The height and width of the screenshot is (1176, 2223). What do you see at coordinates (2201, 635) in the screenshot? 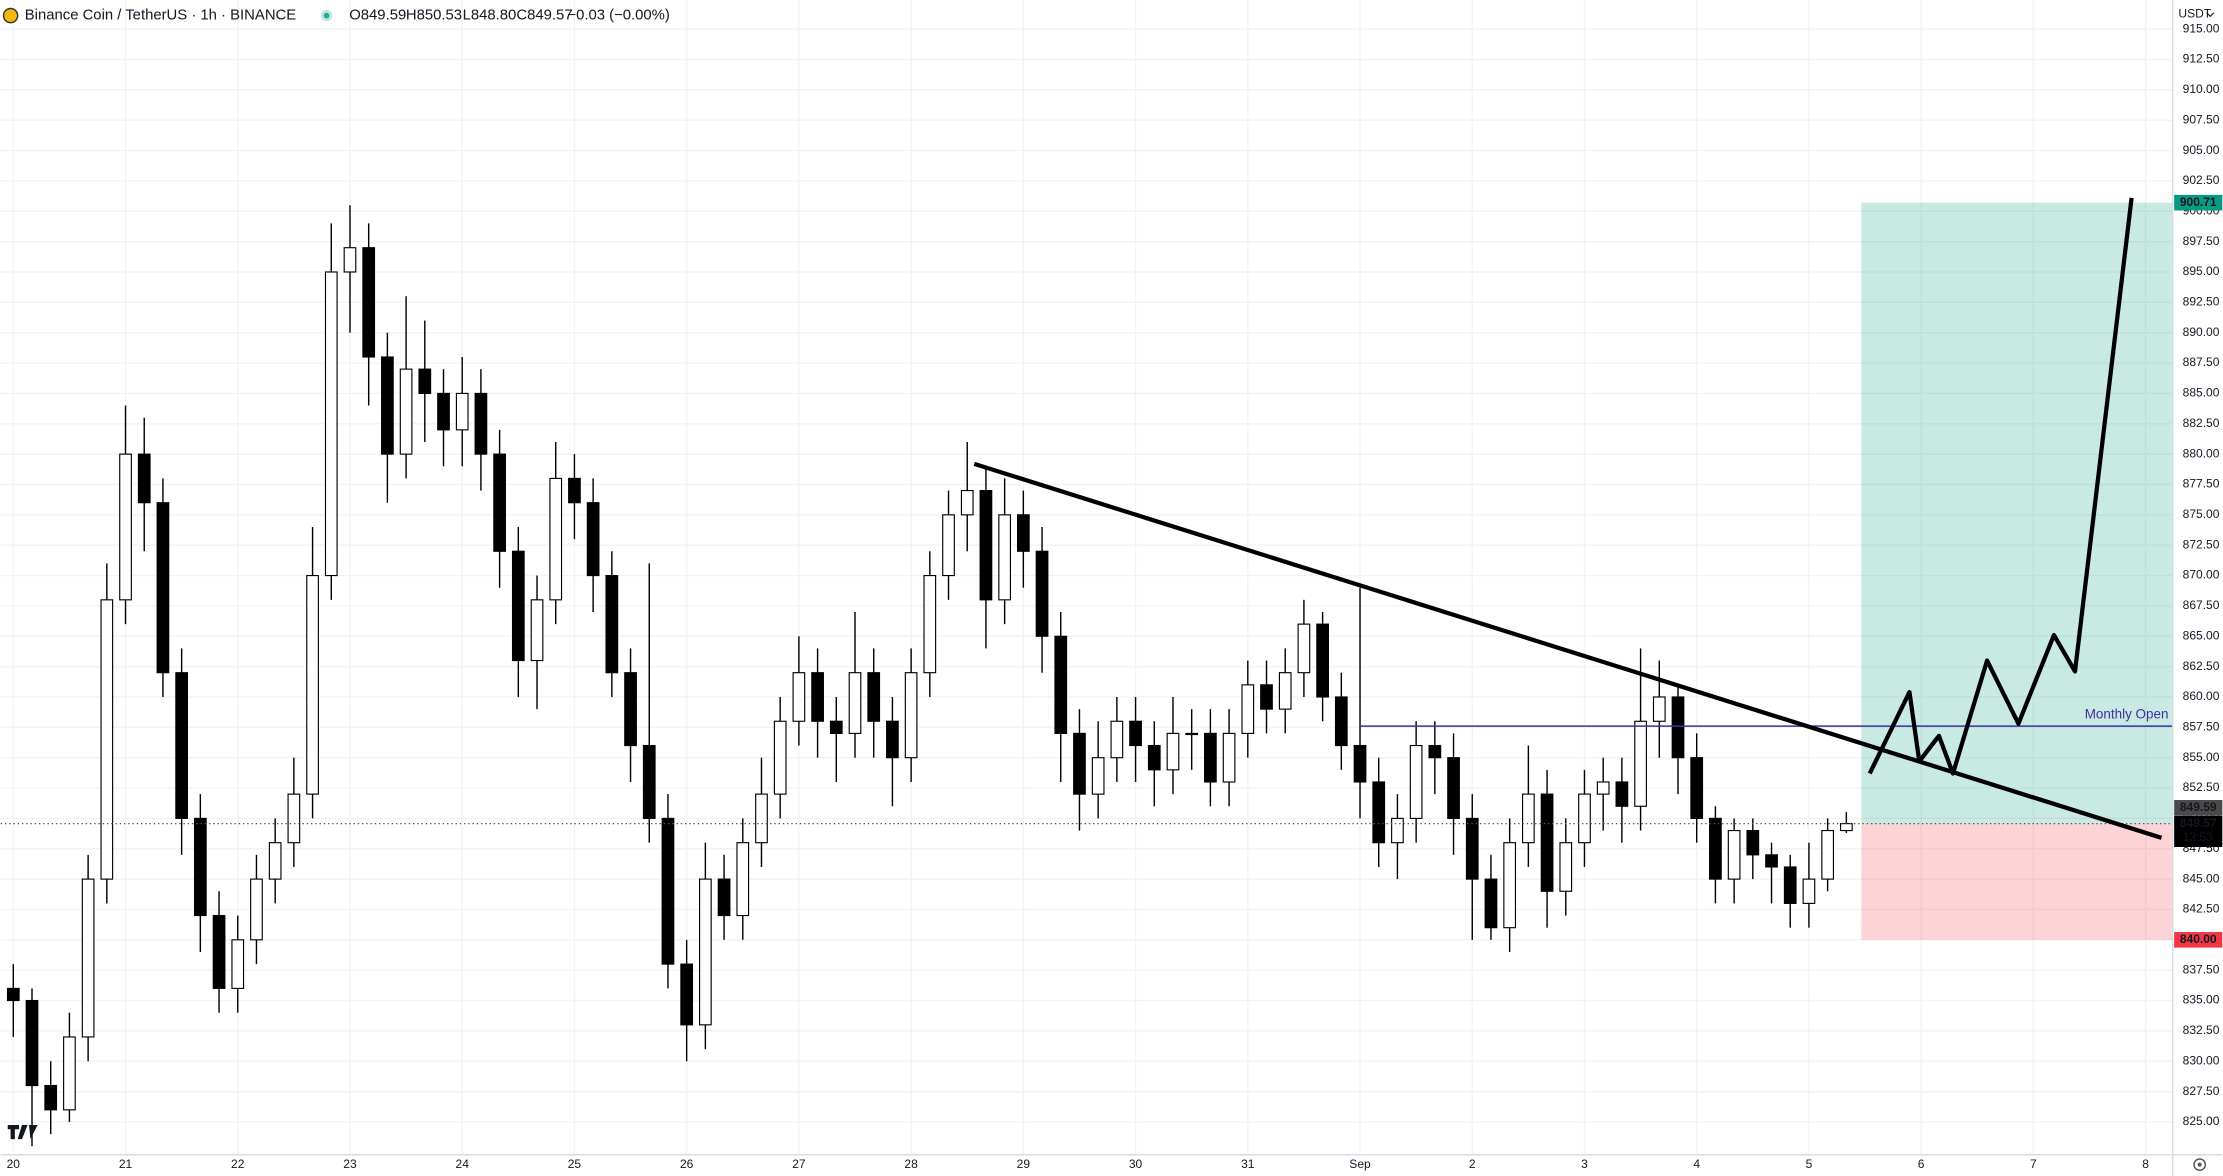
I see `y-tick-label: 865.00` at bounding box center [2201, 635].